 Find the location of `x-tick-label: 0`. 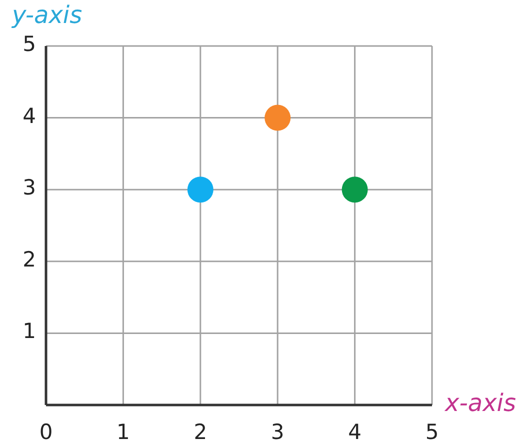

x-tick-label: 0 is located at coordinates (46, 431).